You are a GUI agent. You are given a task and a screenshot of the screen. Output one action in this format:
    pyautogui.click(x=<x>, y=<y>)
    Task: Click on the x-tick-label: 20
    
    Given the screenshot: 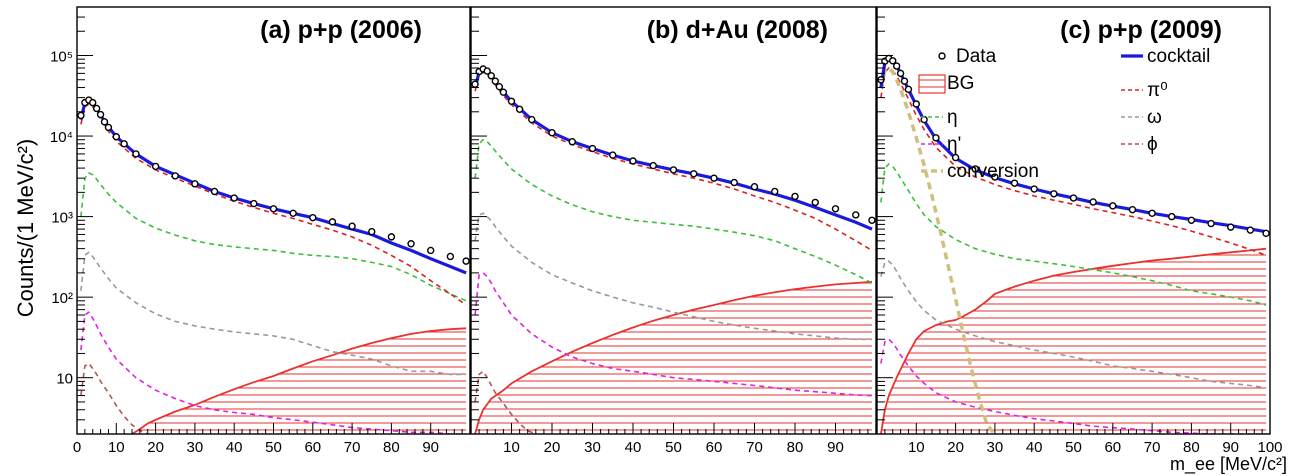 What is the action you would take?
    pyautogui.click(x=955, y=447)
    